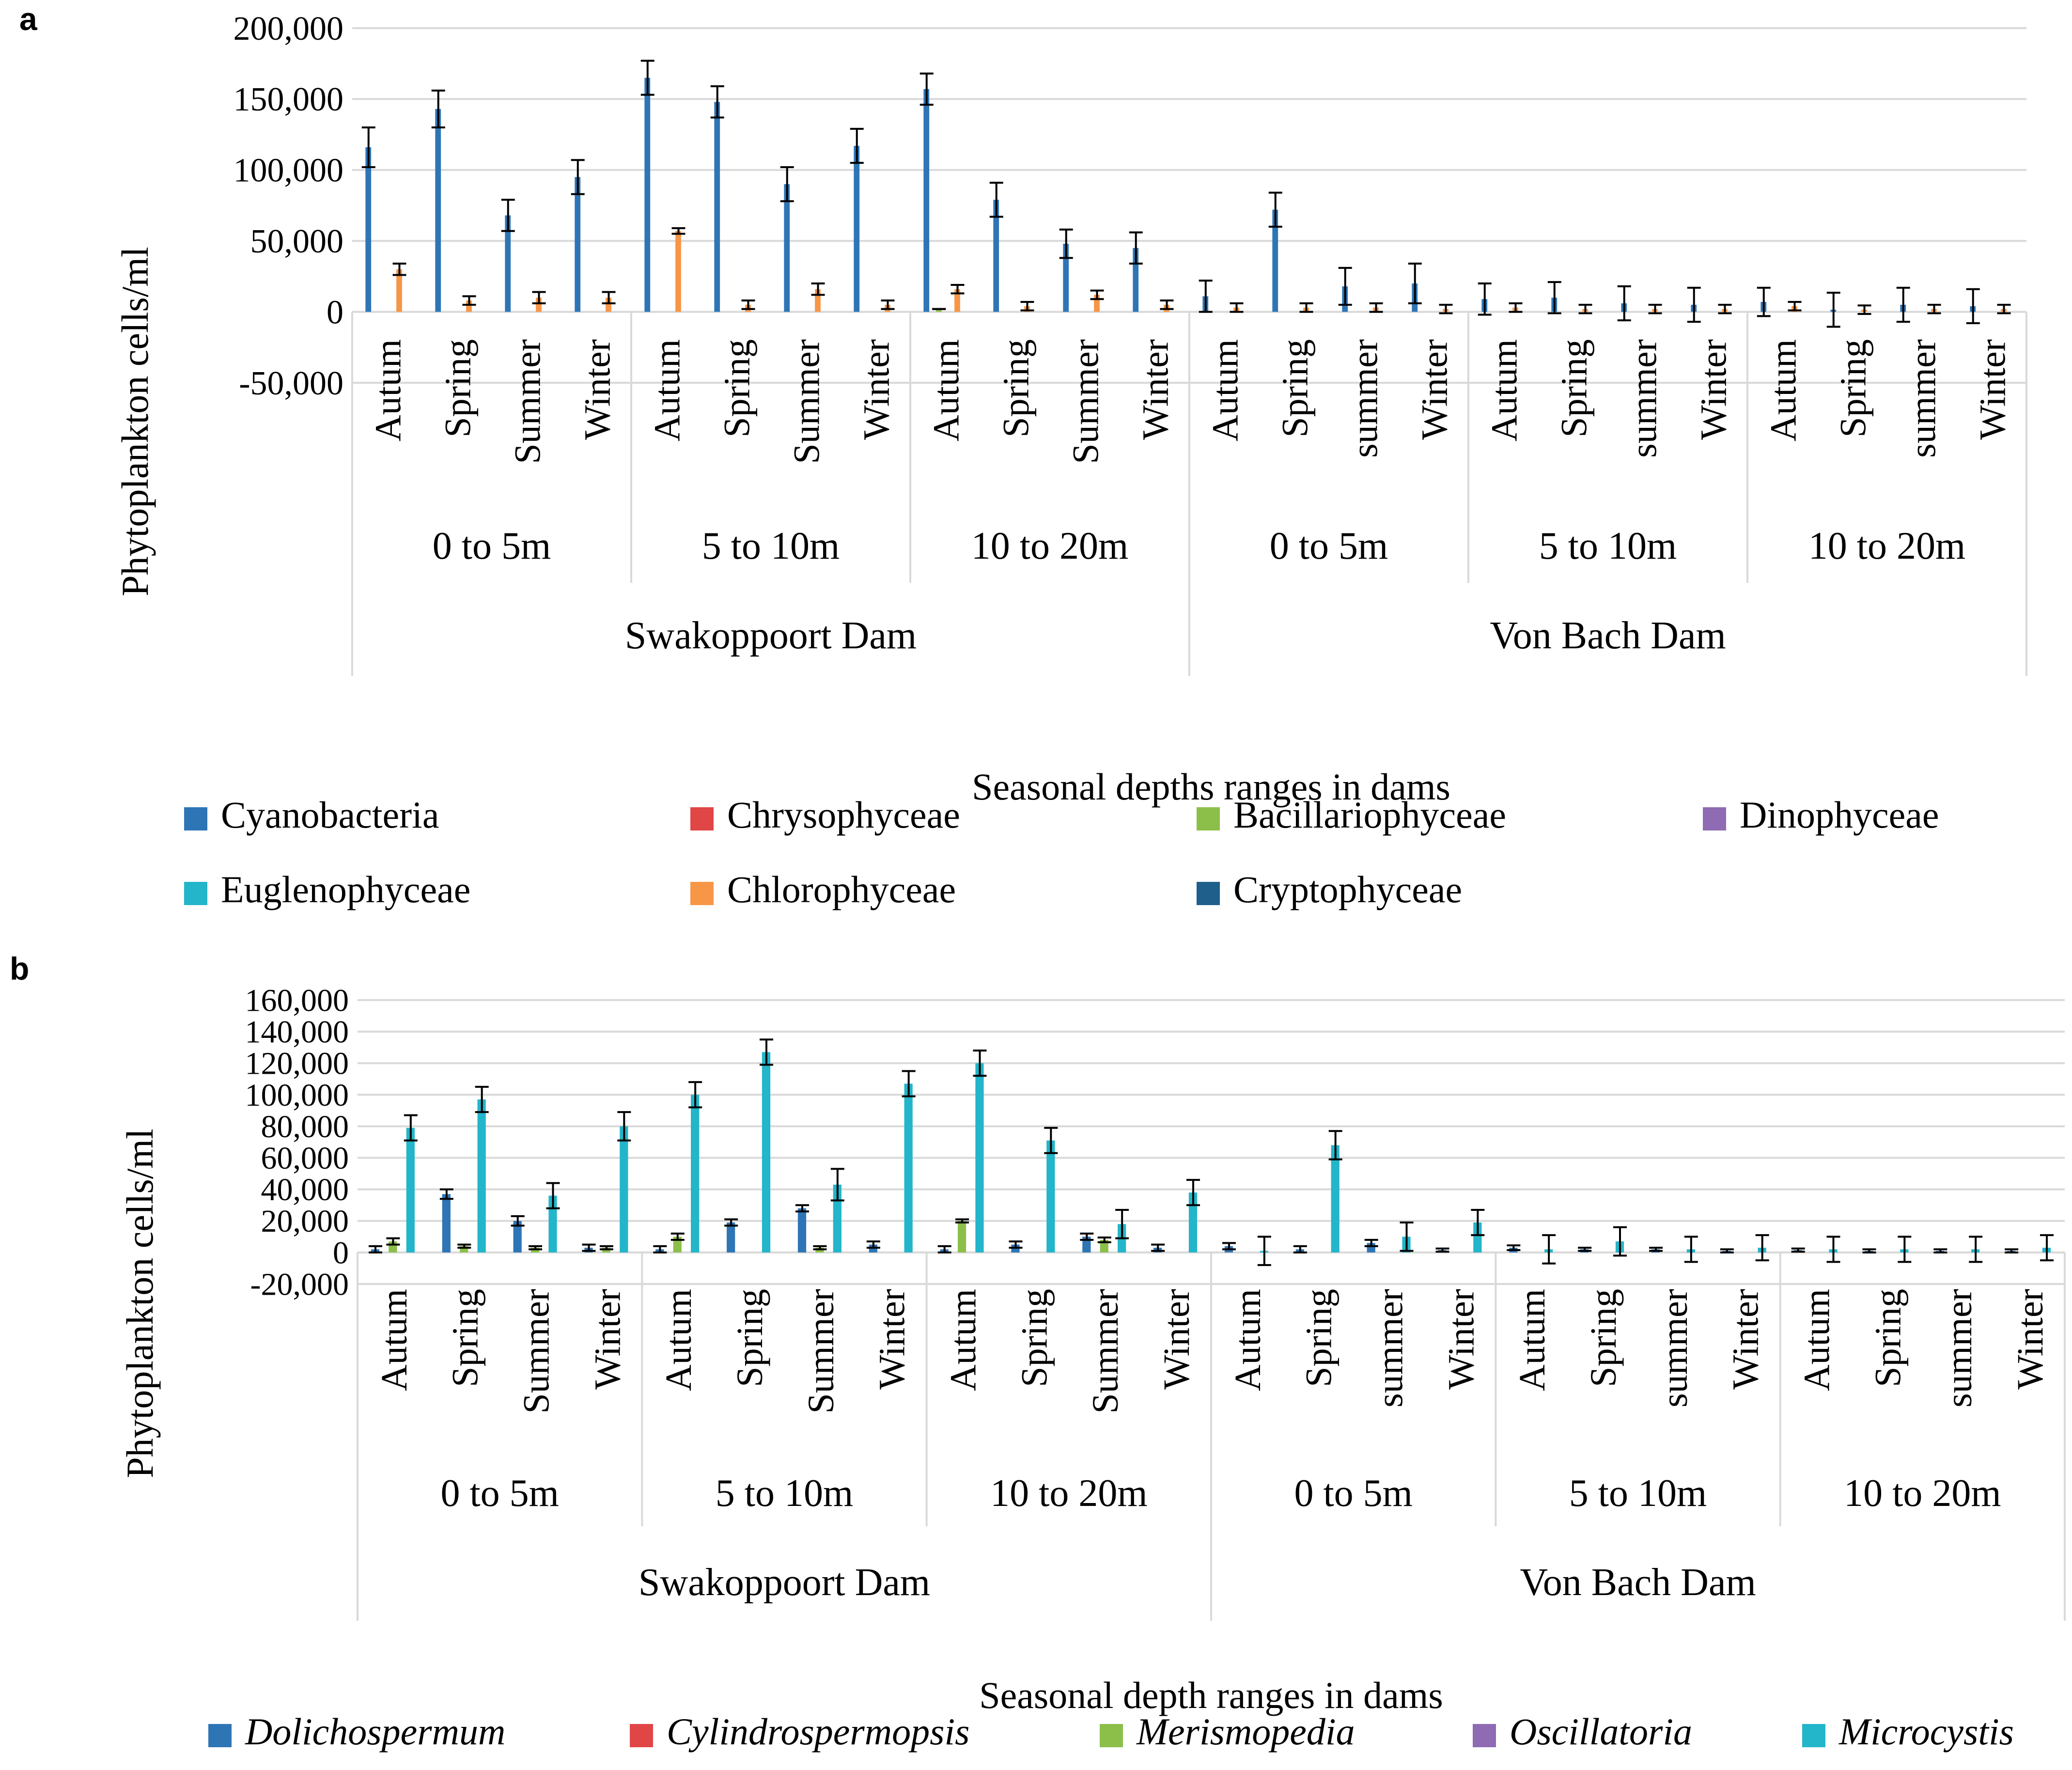 The image size is (2072, 1770). I want to click on y-tick-label: 100,000, so click(289, 170).